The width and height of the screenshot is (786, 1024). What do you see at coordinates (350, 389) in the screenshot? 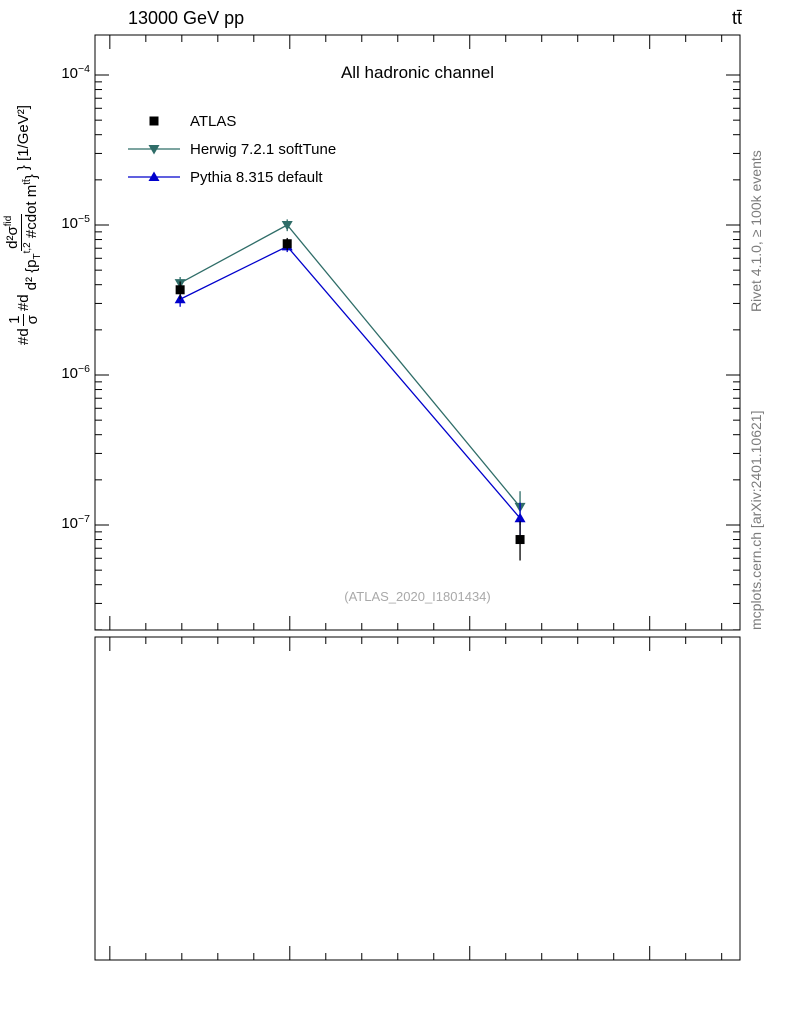
I see `series-pythia` at bounding box center [350, 389].